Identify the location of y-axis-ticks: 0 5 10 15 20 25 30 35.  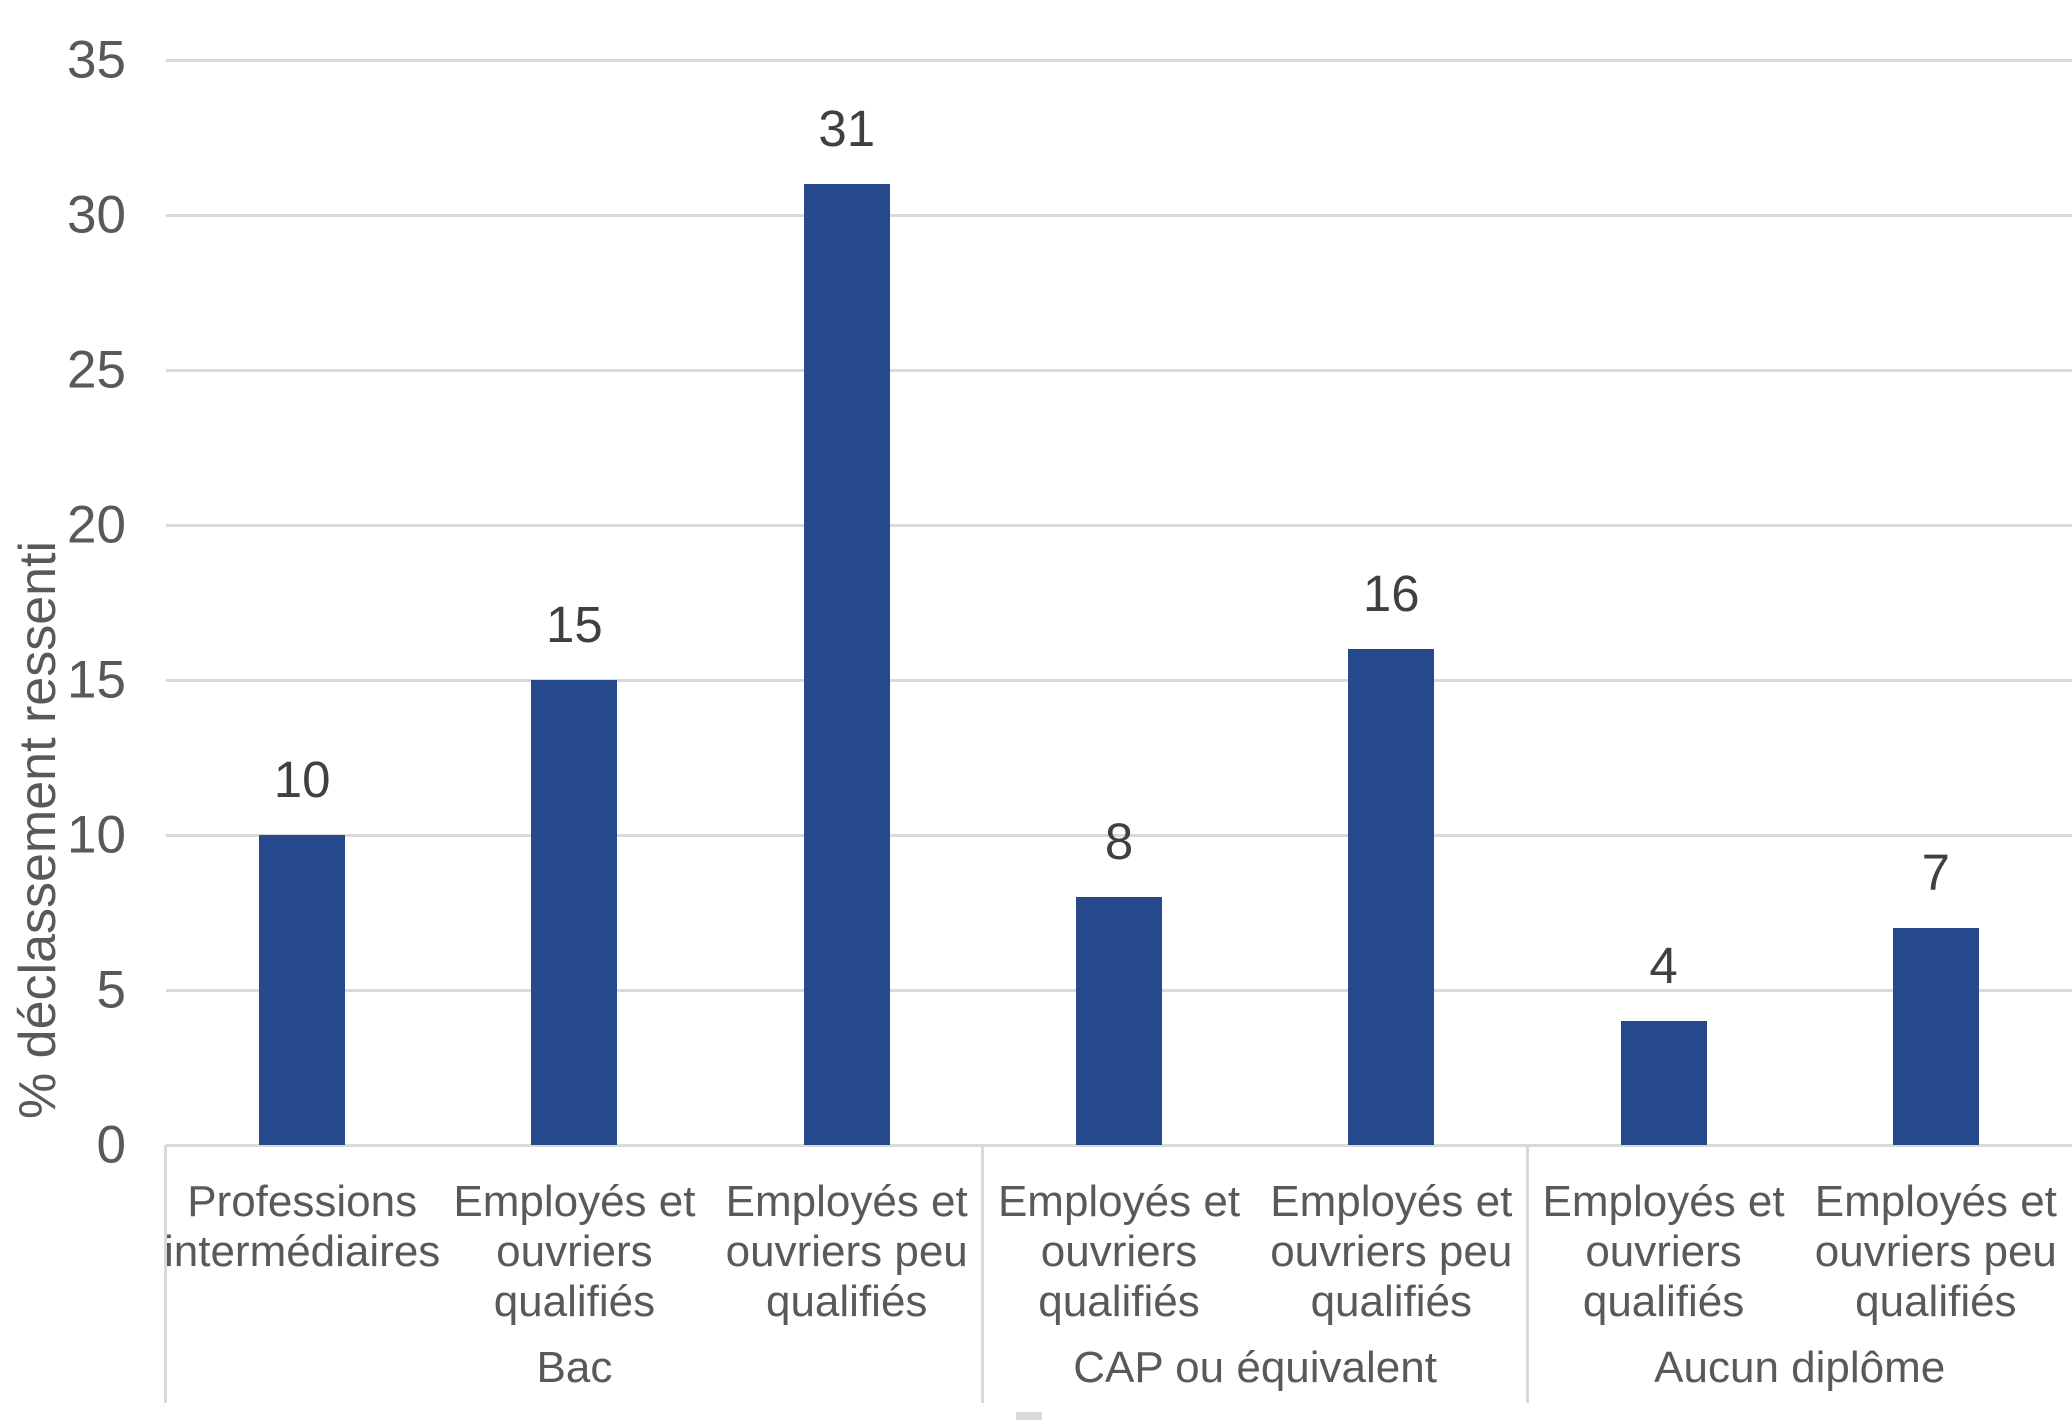
(65, 603).